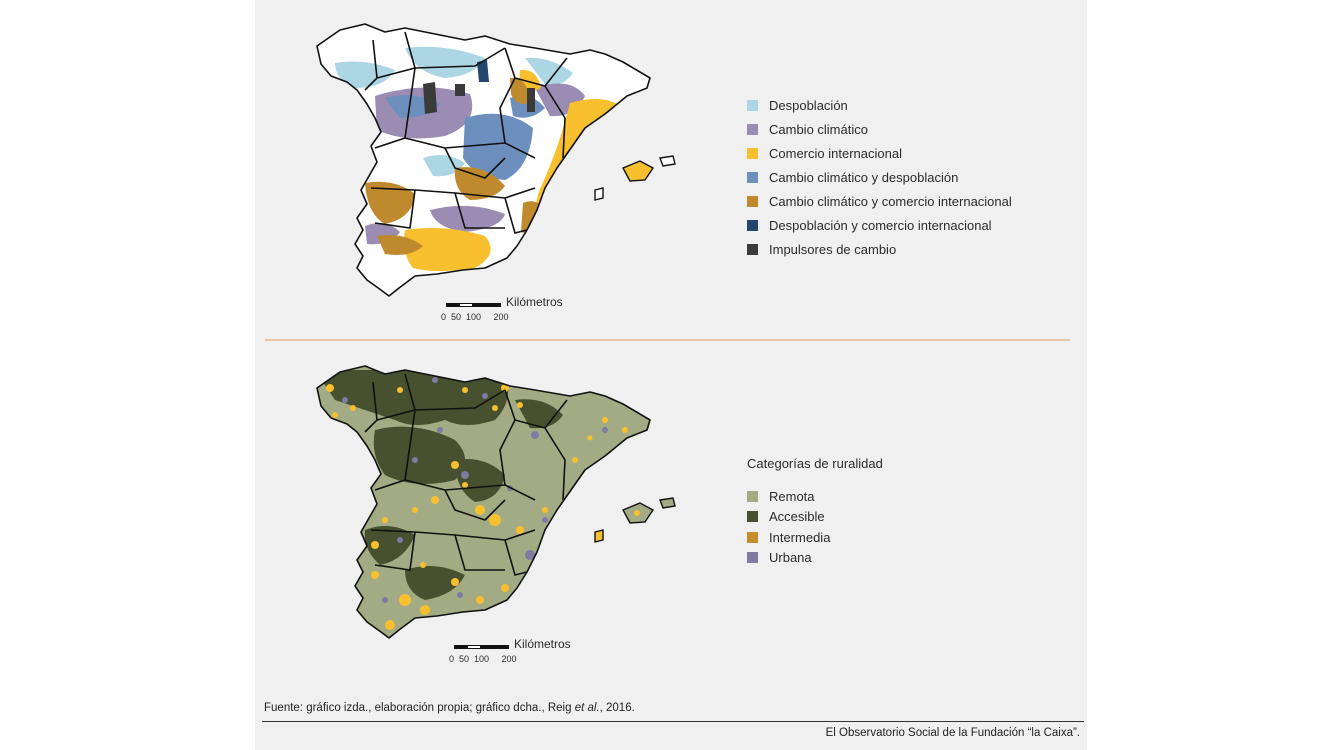  Describe the element at coordinates (879, 129) in the screenshot. I see `legend-item: Cambio climático` at that location.